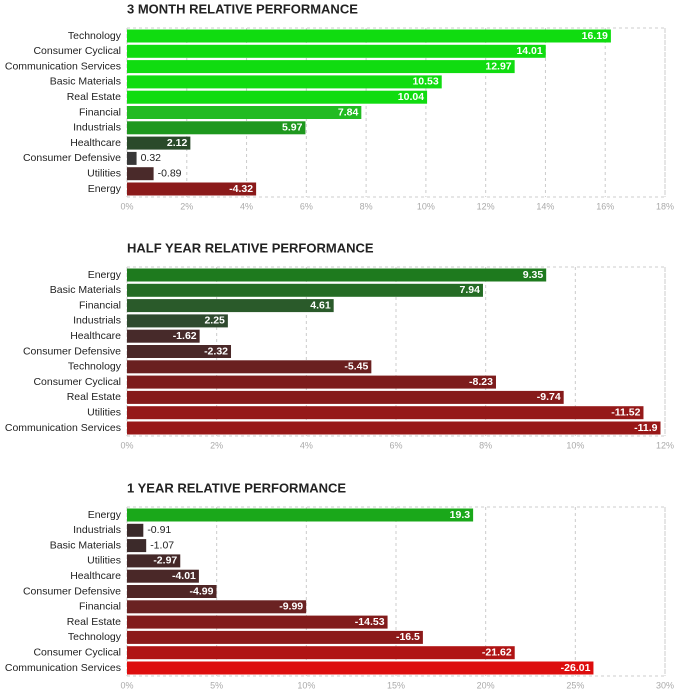 Image resolution: width=682 pixels, height=699 pixels. I want to click on value-label: -1.62, so click(185, 336).